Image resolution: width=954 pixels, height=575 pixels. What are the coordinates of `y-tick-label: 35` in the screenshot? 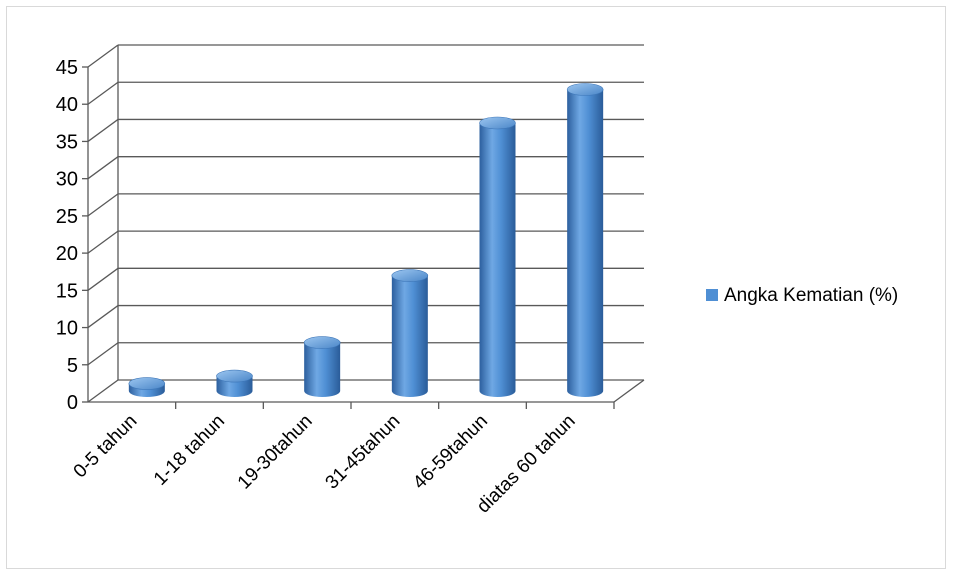 It's located at (67, 142).